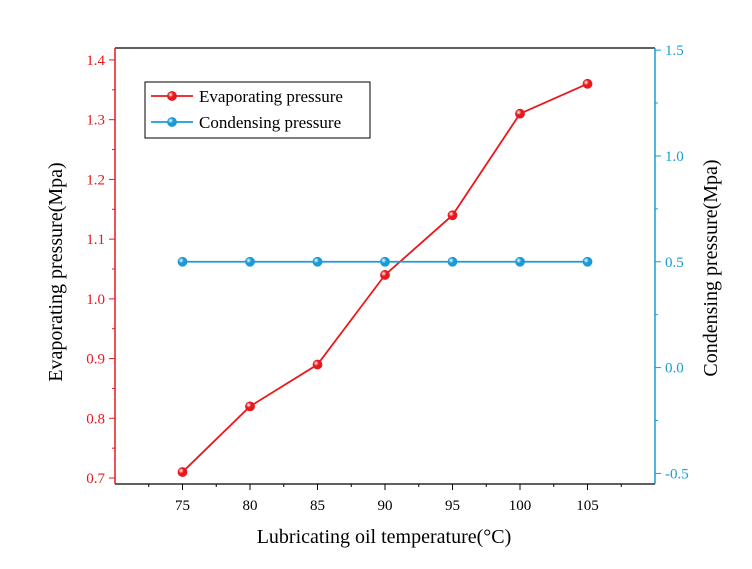 Image resolution: width=752 pixels, height=569 pixels. I want to click on right-y-tick-label: 0.5, so click(674, 263).